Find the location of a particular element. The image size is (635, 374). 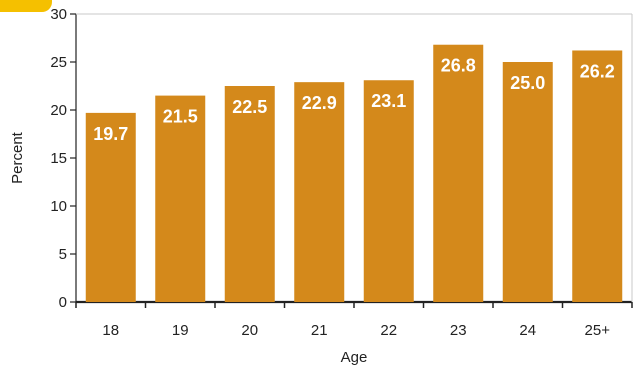

y-tick-label: 25 is located at coordinates (58, 62).